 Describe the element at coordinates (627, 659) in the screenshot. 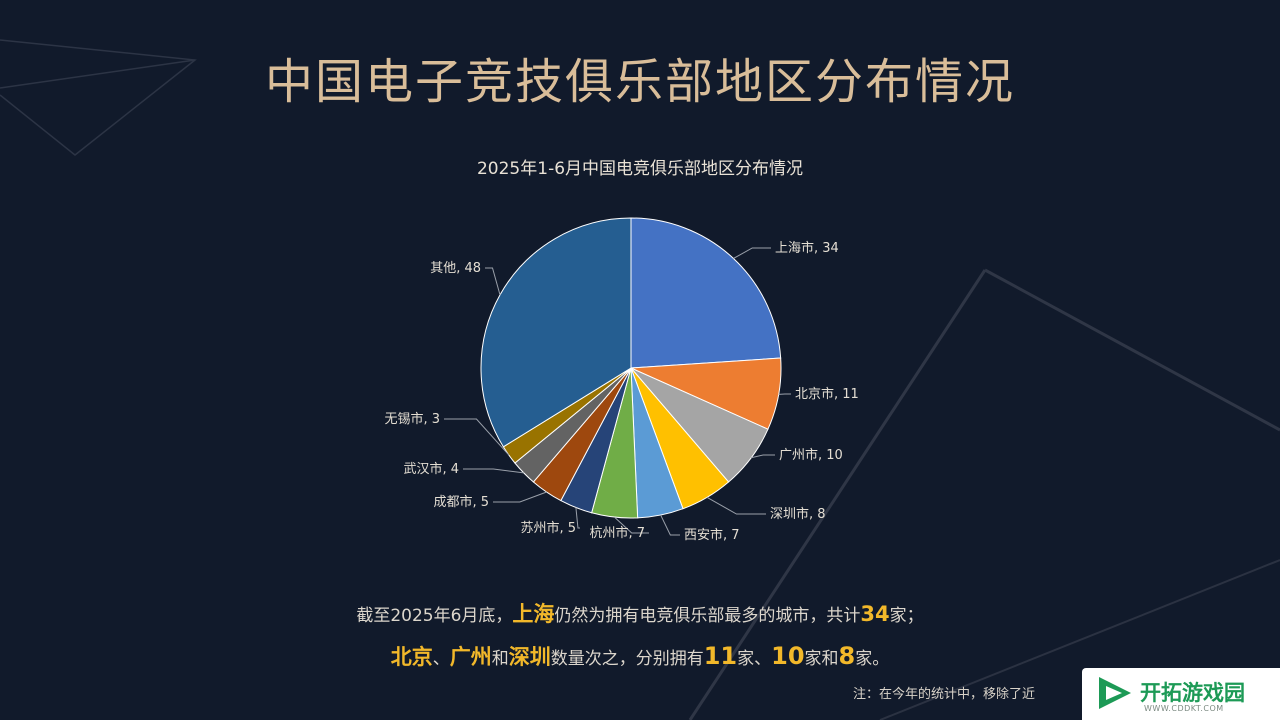

I see `summary-text: 数量次之，分别拥有` at that location.